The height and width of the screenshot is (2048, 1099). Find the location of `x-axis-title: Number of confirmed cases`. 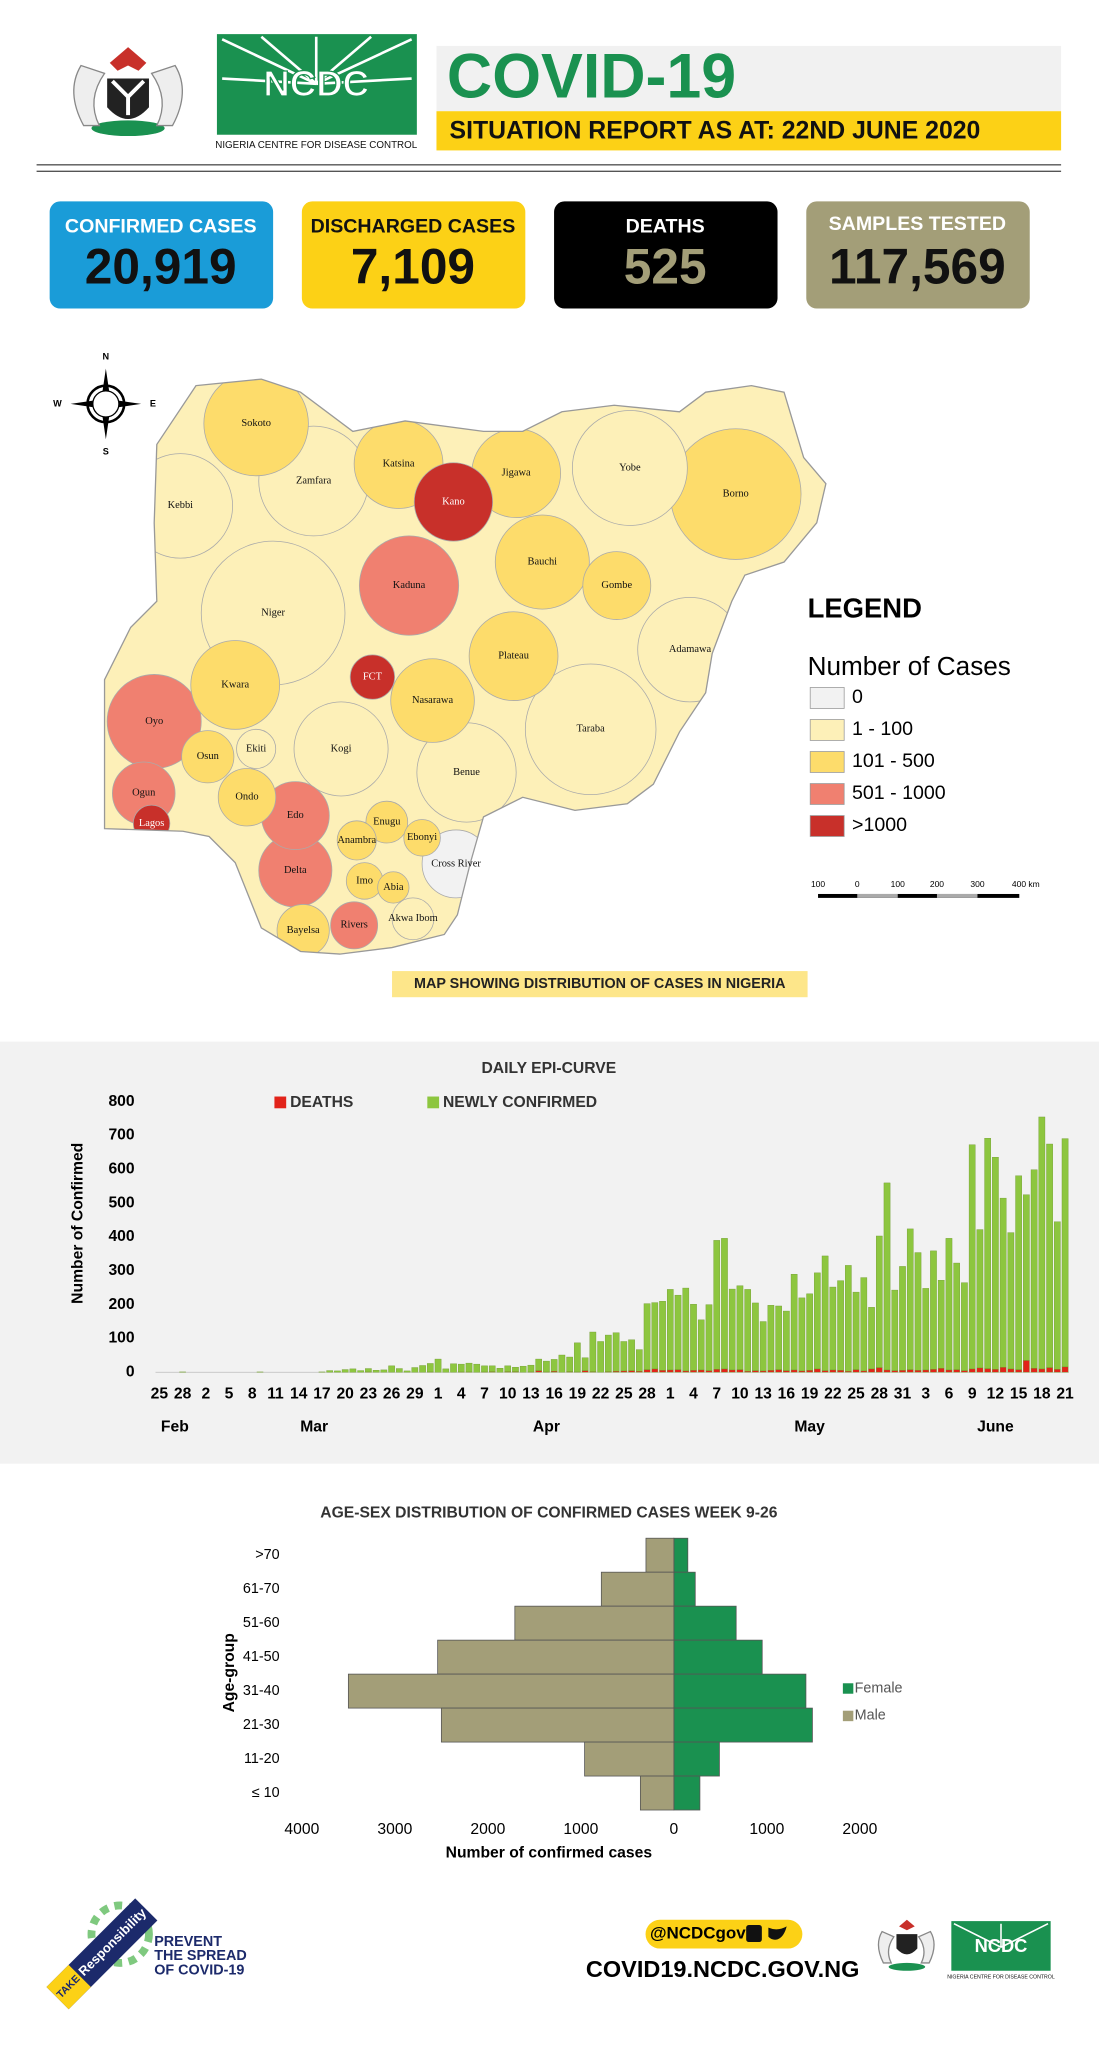

x-axis-title: Number of confirmed cases is located at coordinates (549, 1852).